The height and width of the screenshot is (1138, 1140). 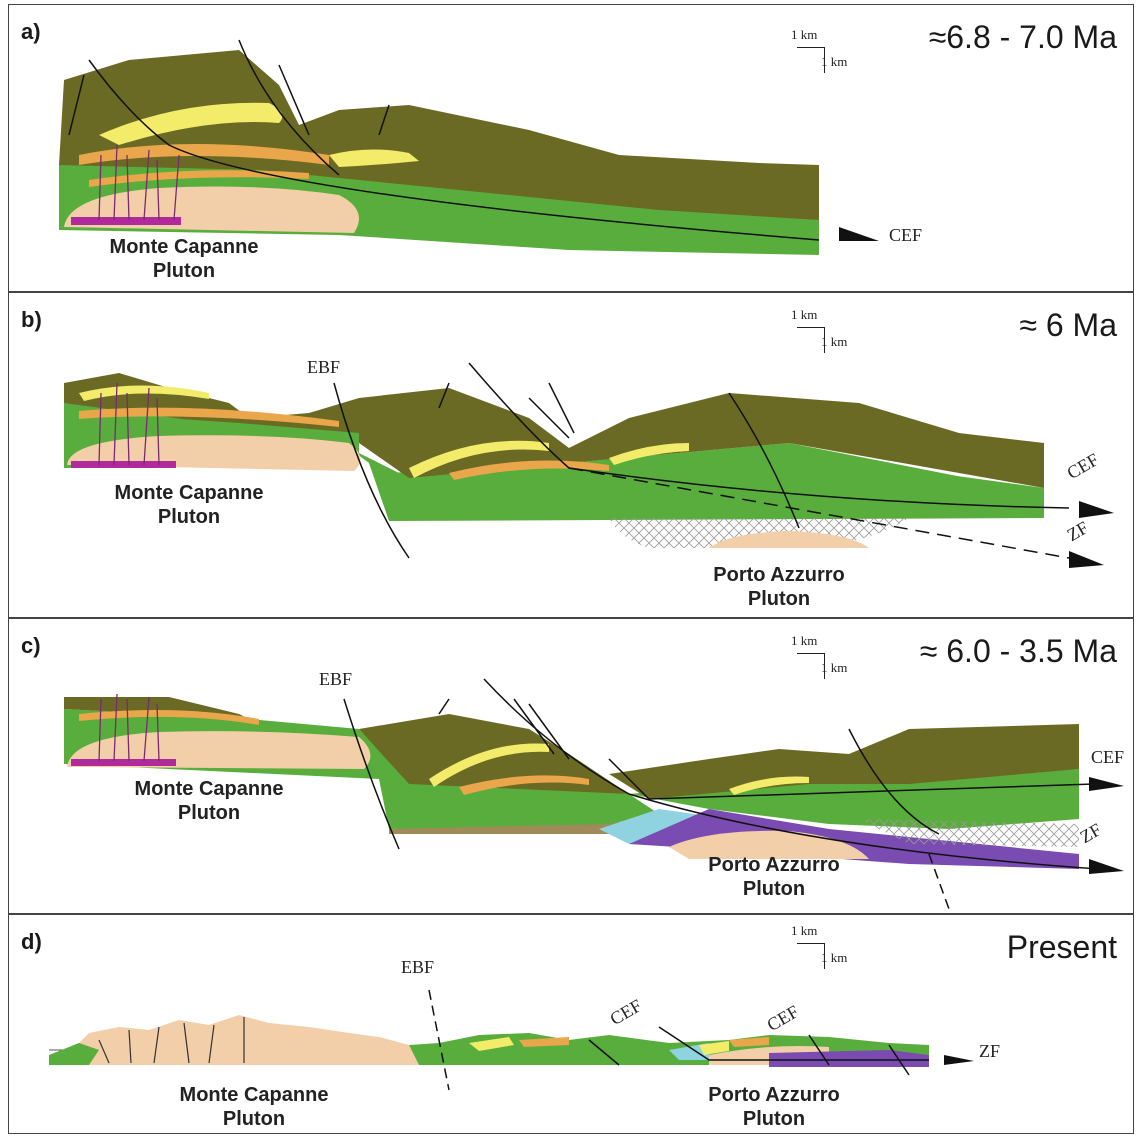 I want to click on panel-label: c), so click(x=31, y=645).